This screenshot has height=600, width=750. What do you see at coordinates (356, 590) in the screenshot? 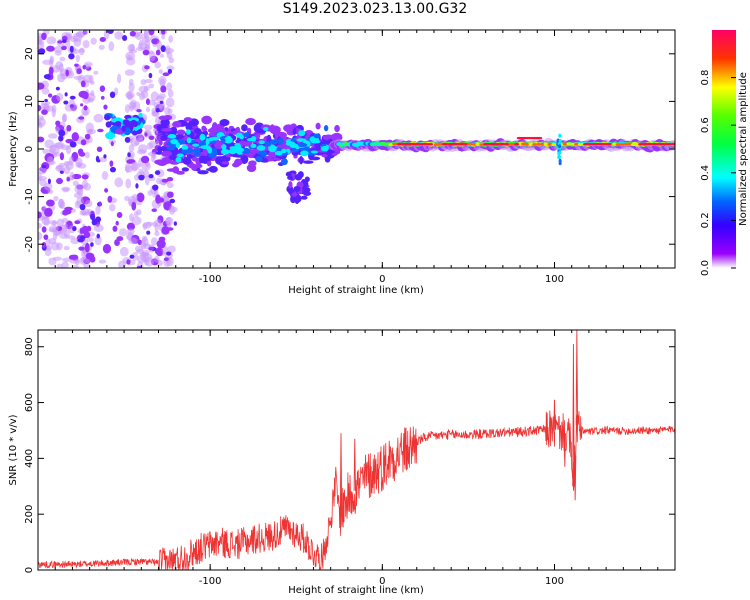
I see `snr-xlabel: Height of straight line (km)` at bounding box center [356, 590].